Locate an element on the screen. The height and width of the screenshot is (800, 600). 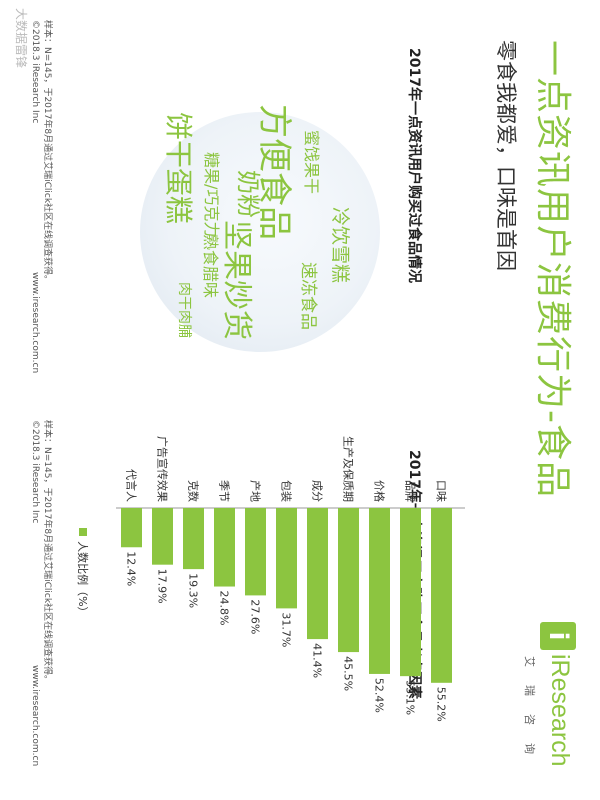
iresearch-logo: i iResearch 艾瑞咨询 is located at coordinates (548, 697).